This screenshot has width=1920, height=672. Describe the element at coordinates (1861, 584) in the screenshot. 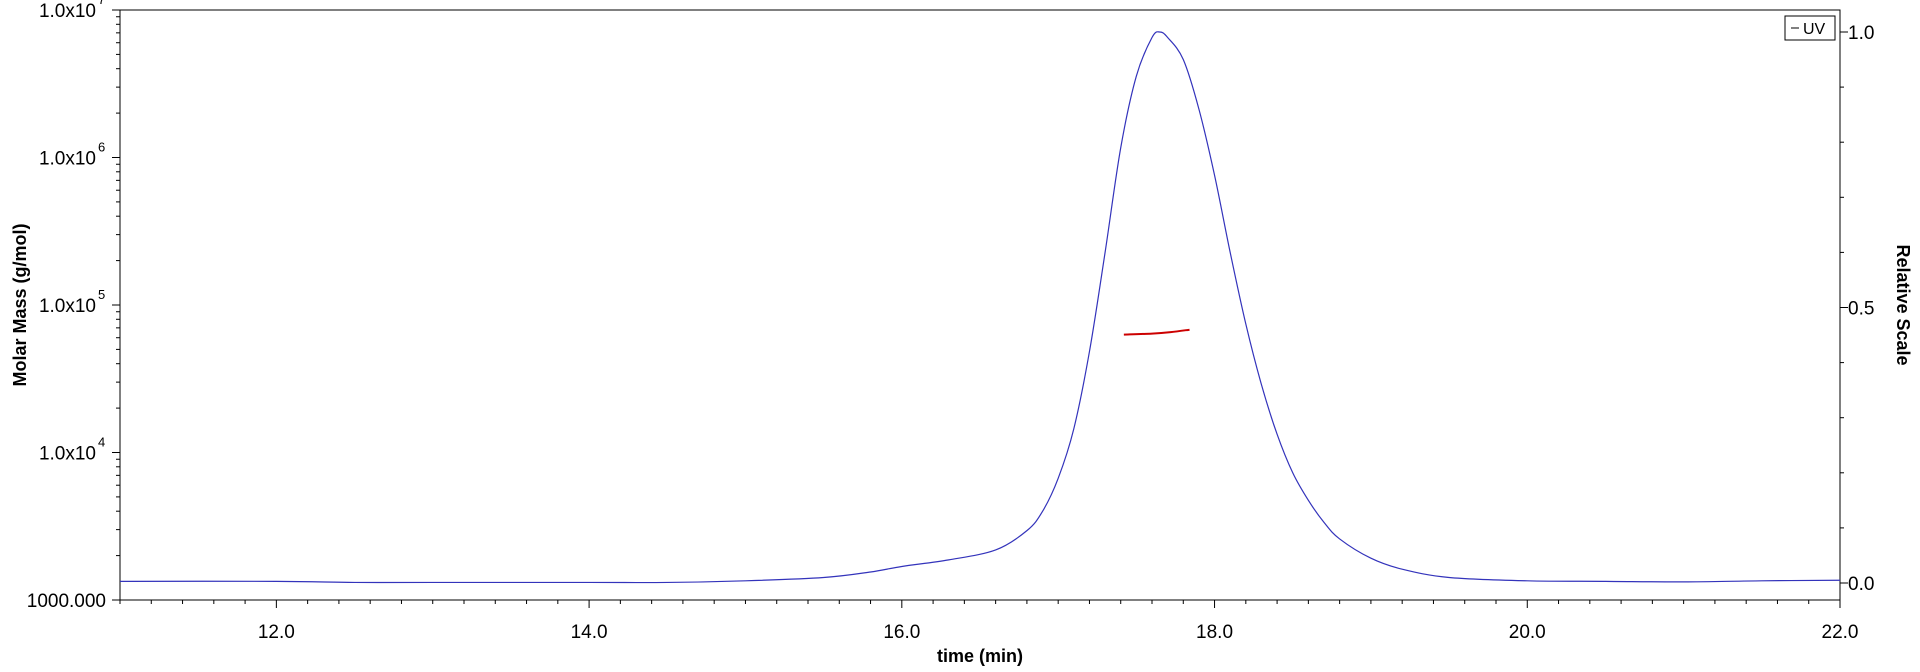

I see `y2-tick-label: 0.0` at that location.